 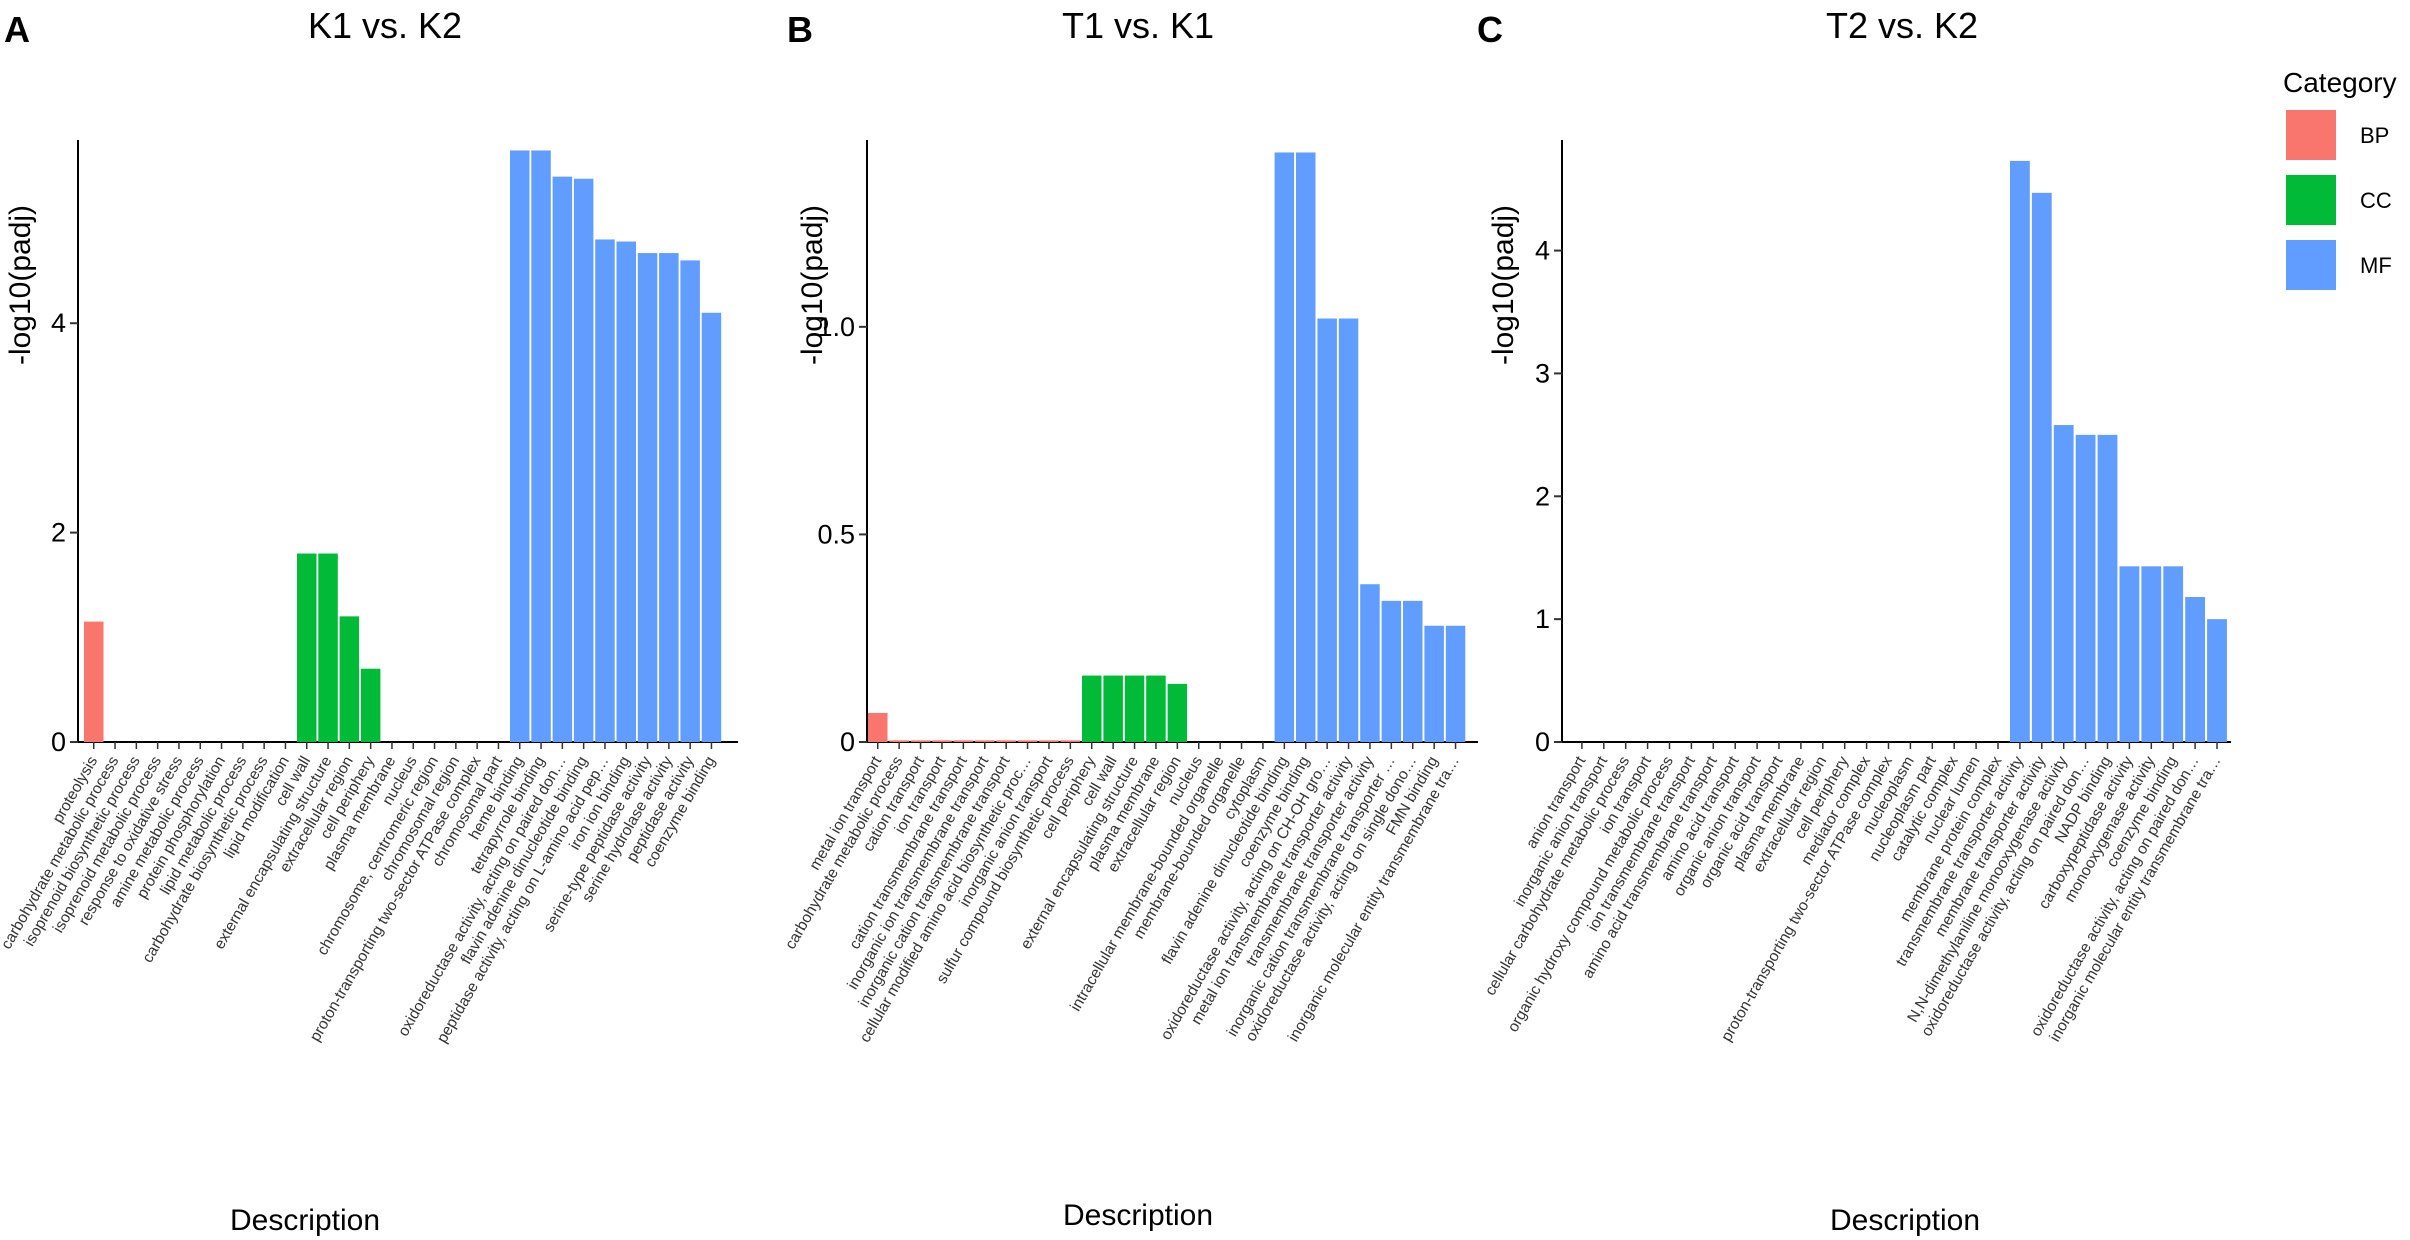 I want to click on panel-letter-a: A, so click(x=17, y=29).